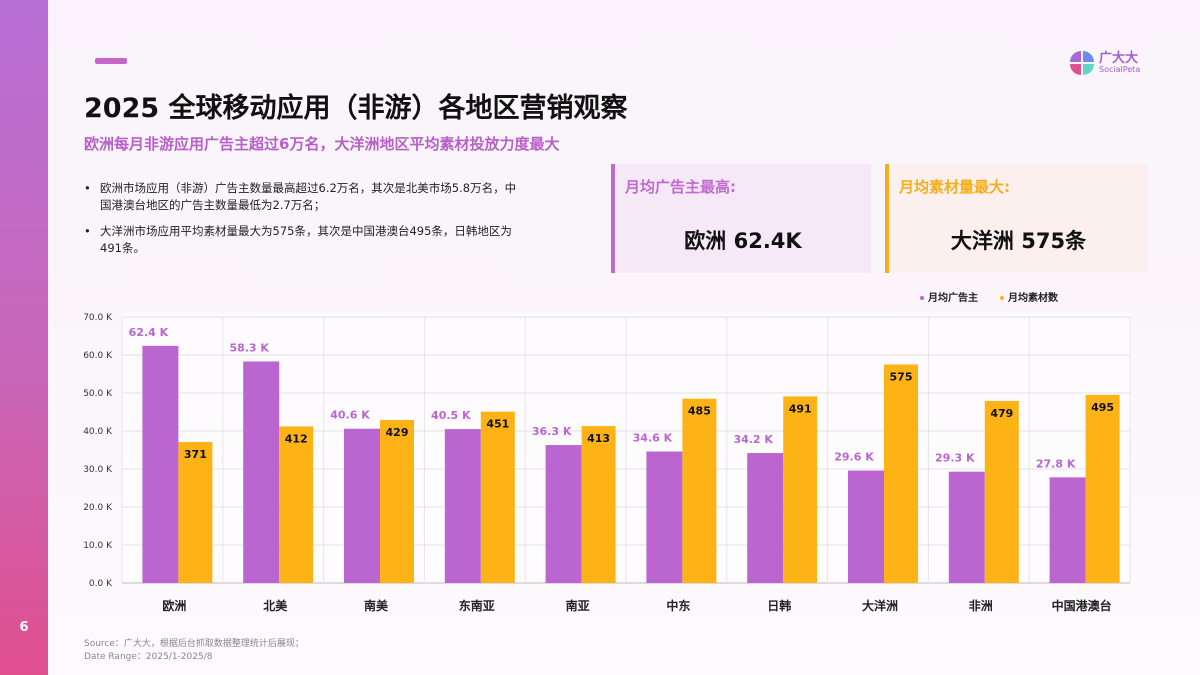 The width and height of the screenshot is (1200, 675). I want to click on y-tick-label: 70.0 K, so click(98, 318).